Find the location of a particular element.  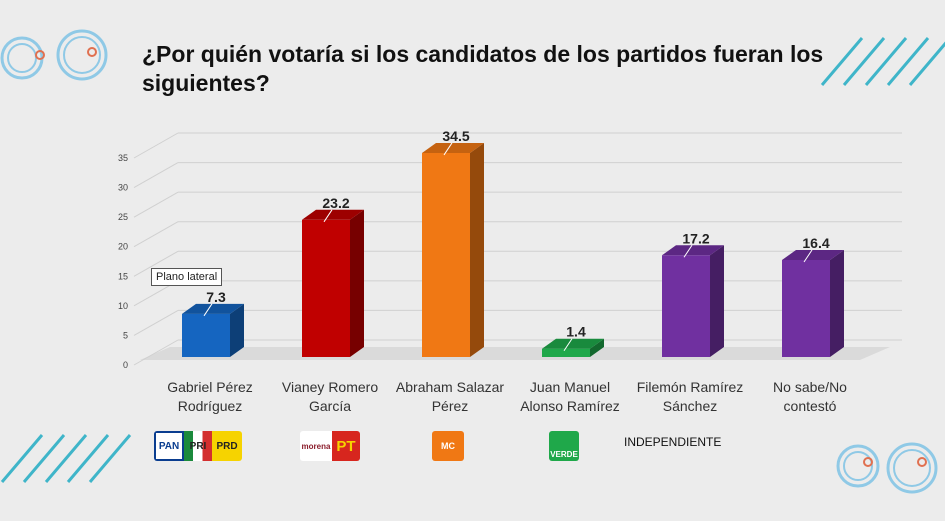

bar-group: 23.2 is located at coordinates (333, 276).